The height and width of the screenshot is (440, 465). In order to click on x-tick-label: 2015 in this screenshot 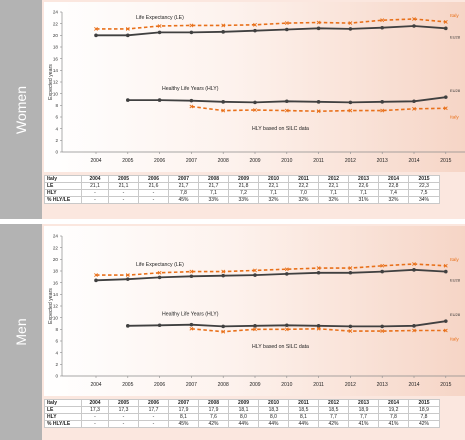, I will do `click(445, 385)`.